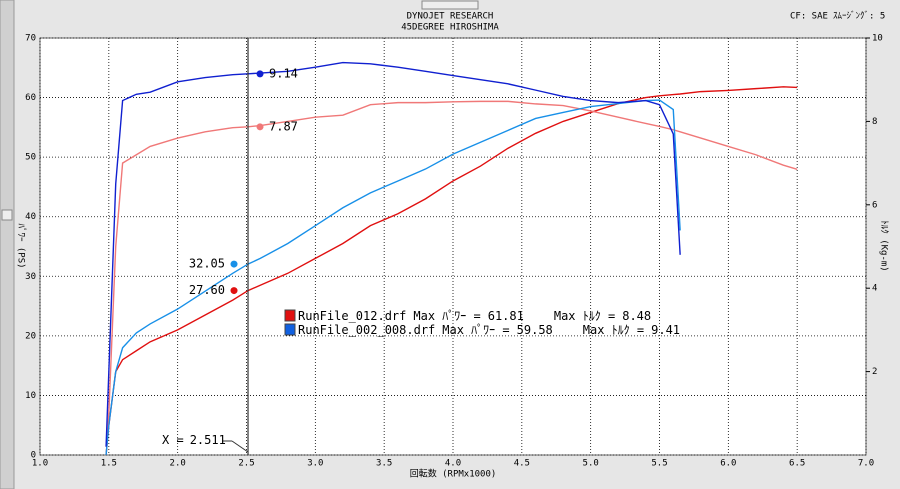  What do you see at coordinates (859, 16) in the screenshot?
I see `smoothing: ｽﾑｰｼﾞﾝｸﾞ: 5` at bounding box center [859, 16].